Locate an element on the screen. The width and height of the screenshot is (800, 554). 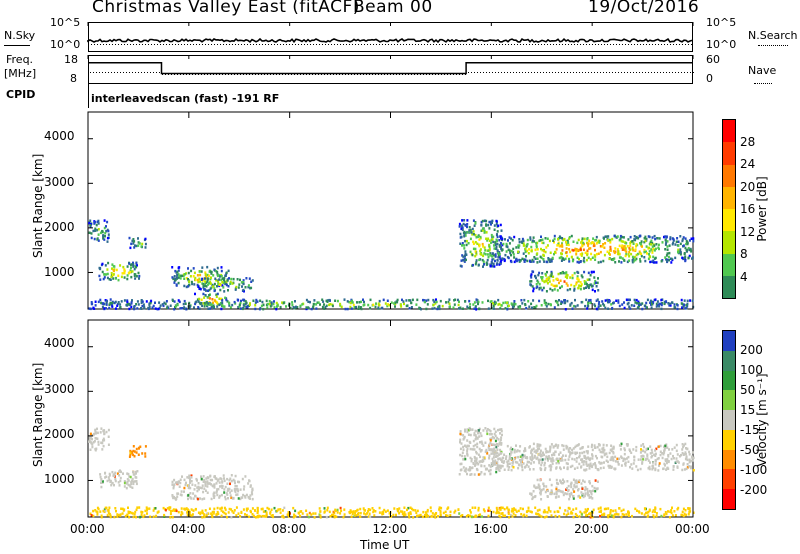
xtick-label: 20:00 is located at coordinates (591, 529).